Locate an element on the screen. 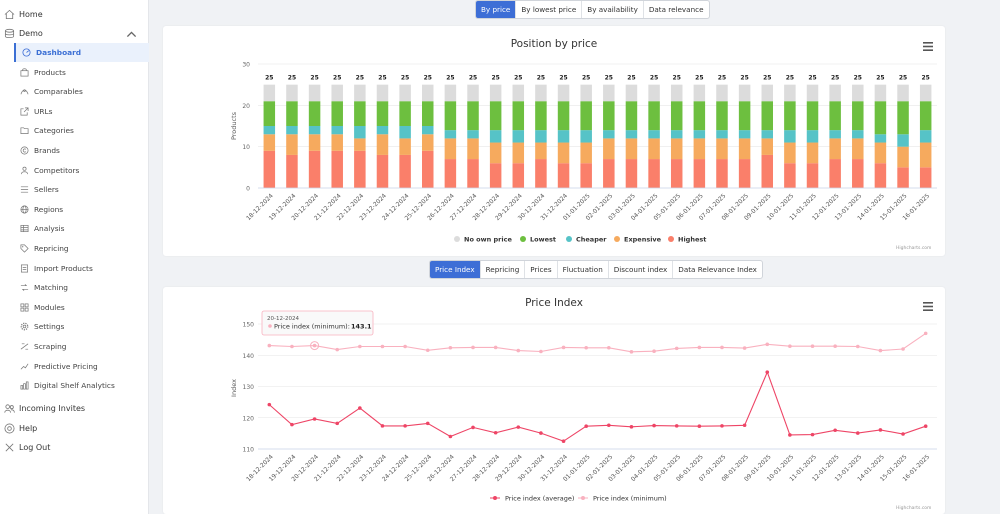 Image resolution: width=1000 pixels, height=514 pixels. nav-incoming-invites-label: Incoming Invites is located at coordinates (52, 408).